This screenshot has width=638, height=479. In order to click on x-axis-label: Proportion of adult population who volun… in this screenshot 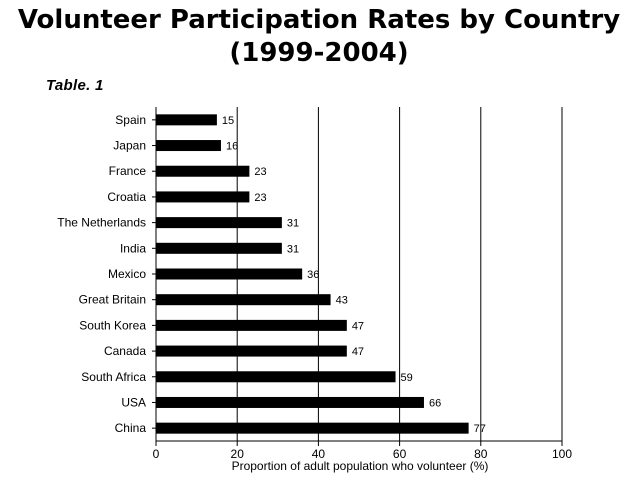, I will do `click(360, 466)`.